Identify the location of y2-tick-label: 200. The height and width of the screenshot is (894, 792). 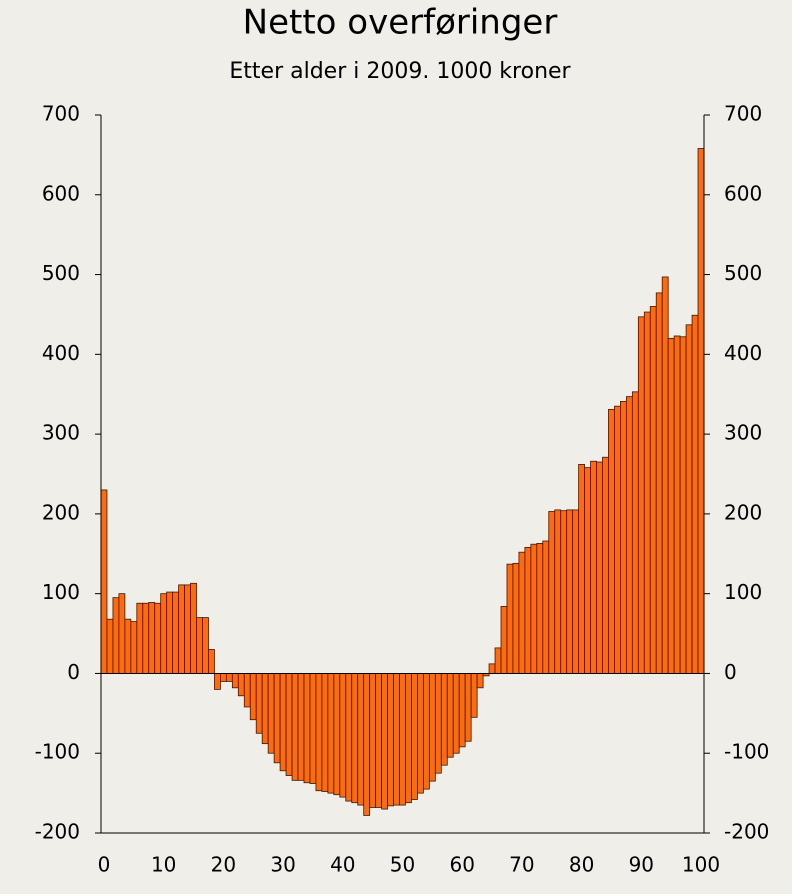
(743, 512).